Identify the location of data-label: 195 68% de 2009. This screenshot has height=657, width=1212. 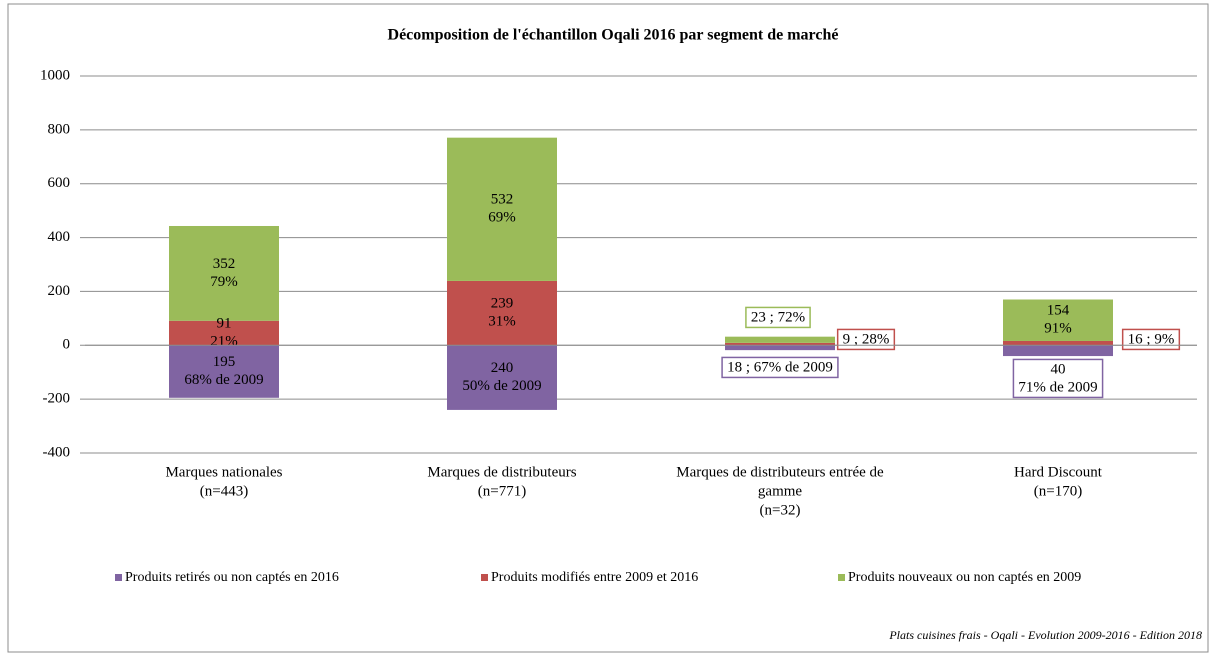
(223, 371).